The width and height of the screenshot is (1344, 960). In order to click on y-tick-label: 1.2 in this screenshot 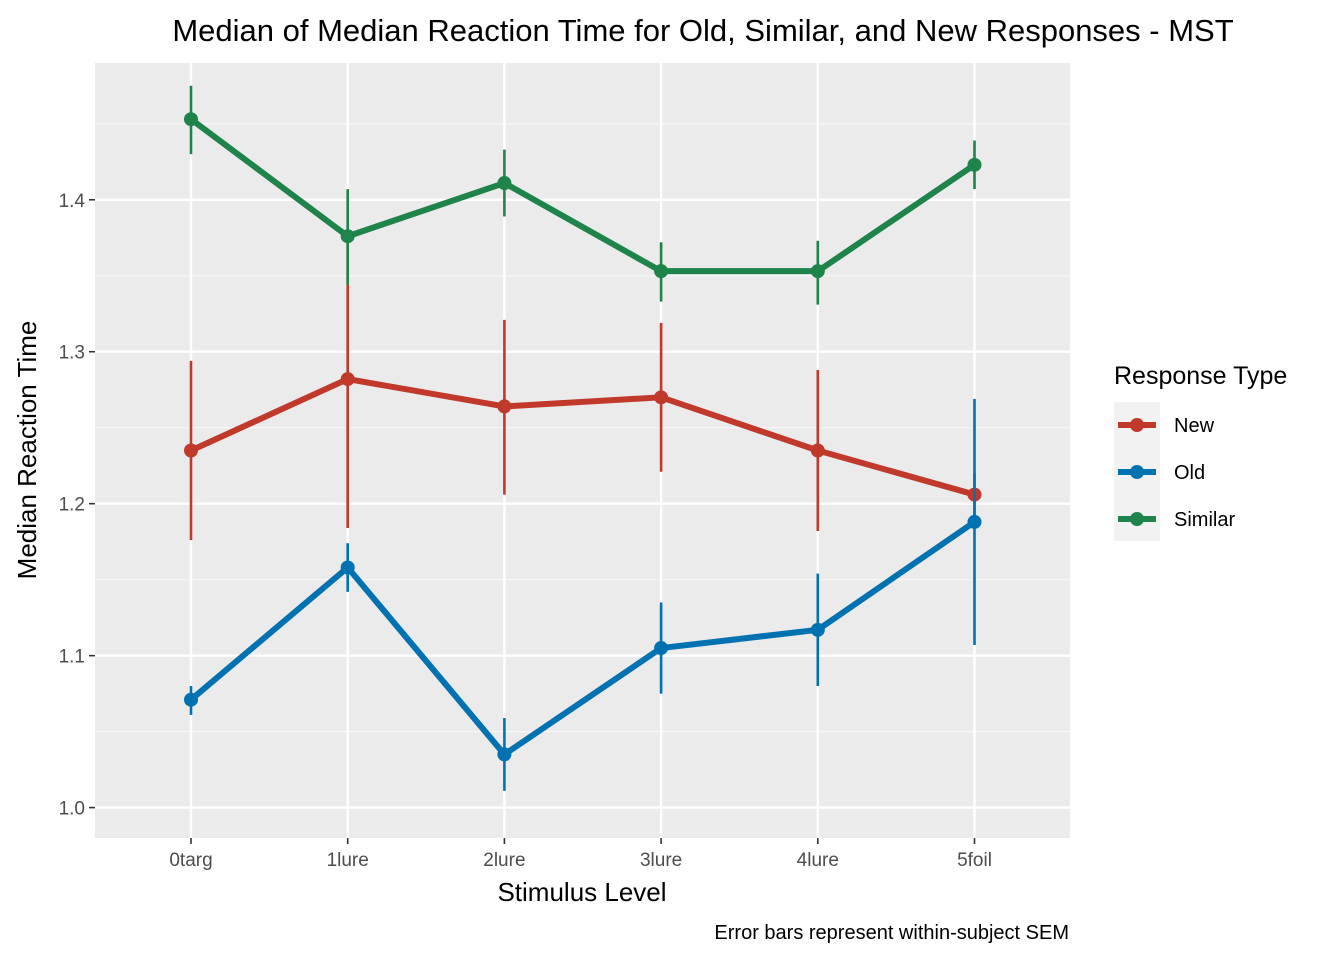, I will do `click(72, 505)`.